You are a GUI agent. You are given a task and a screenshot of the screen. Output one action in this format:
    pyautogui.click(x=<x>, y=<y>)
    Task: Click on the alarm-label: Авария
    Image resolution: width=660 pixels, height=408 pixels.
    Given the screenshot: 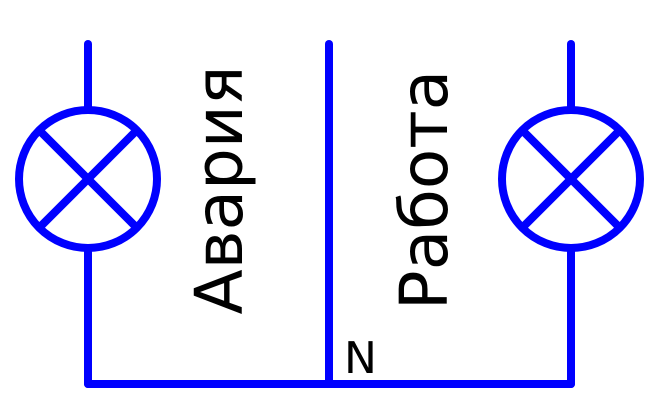 What is the action you would take?
    pyautogui.click(x=219, y=190)
    